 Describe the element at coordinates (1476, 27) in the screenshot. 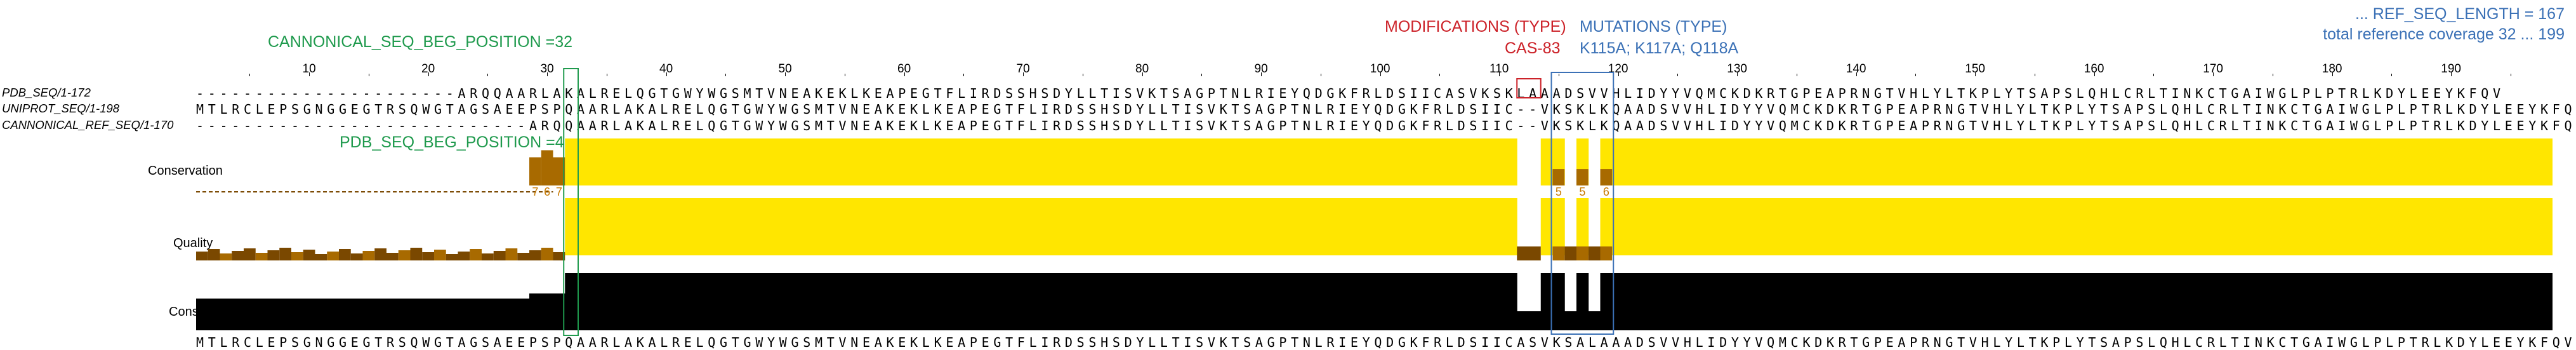

I see `modifications-title: MODIFICATIONS (TYPE)` at that location.